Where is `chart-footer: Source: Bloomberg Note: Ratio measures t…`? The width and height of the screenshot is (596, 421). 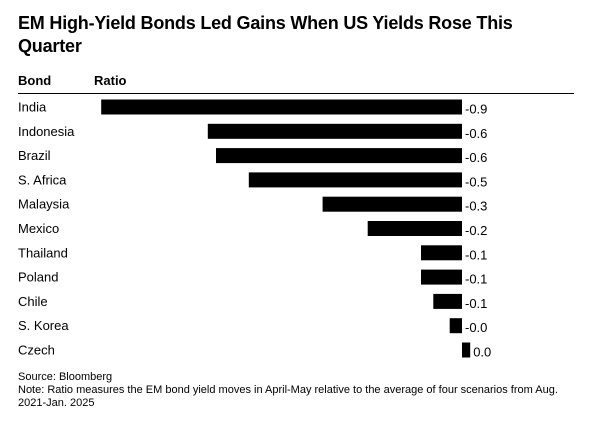 chart-footer: Source: Bloomberg Note: Ratio measures t… is located at coordinates (298, 390).